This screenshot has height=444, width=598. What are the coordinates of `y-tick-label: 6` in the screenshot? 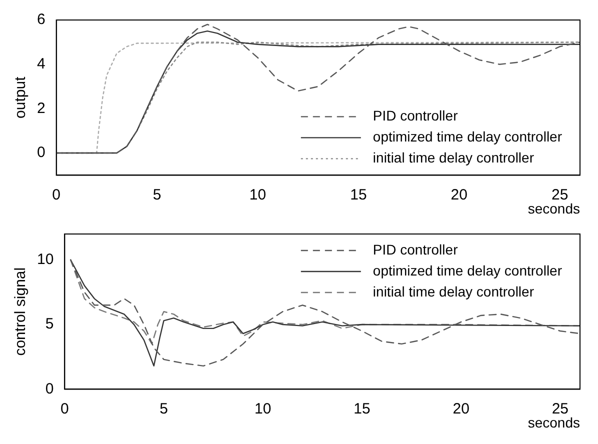 It's located at (41, 19).